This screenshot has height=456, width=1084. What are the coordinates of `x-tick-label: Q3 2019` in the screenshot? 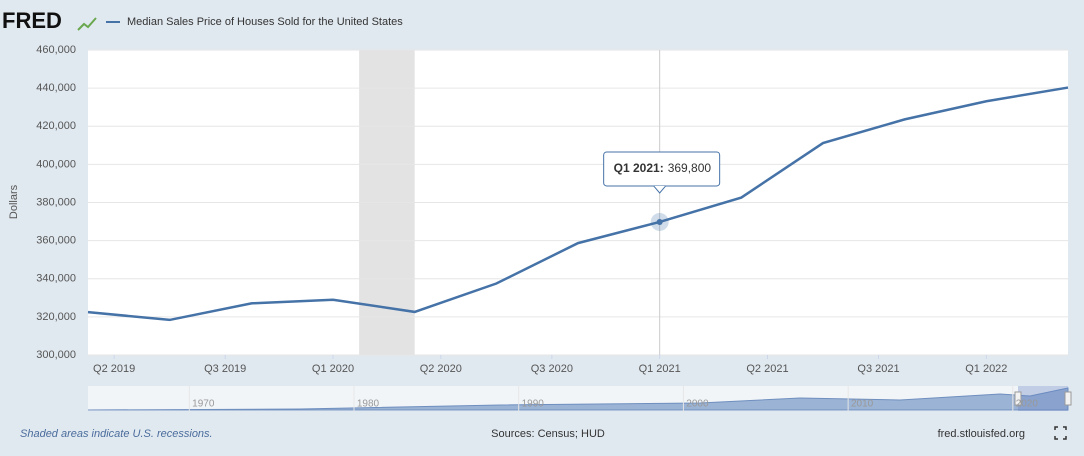 It's located at (225, 369).